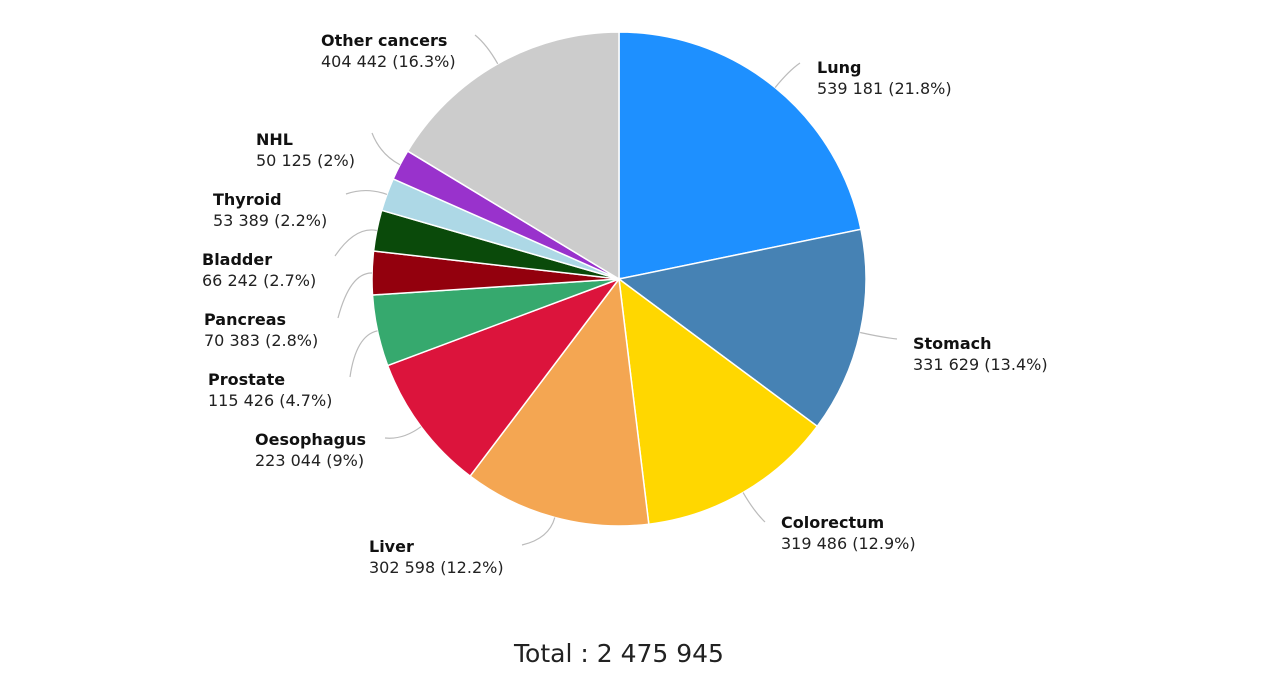  I want to click on slice-label-name: Stomach, so click(952, 343).